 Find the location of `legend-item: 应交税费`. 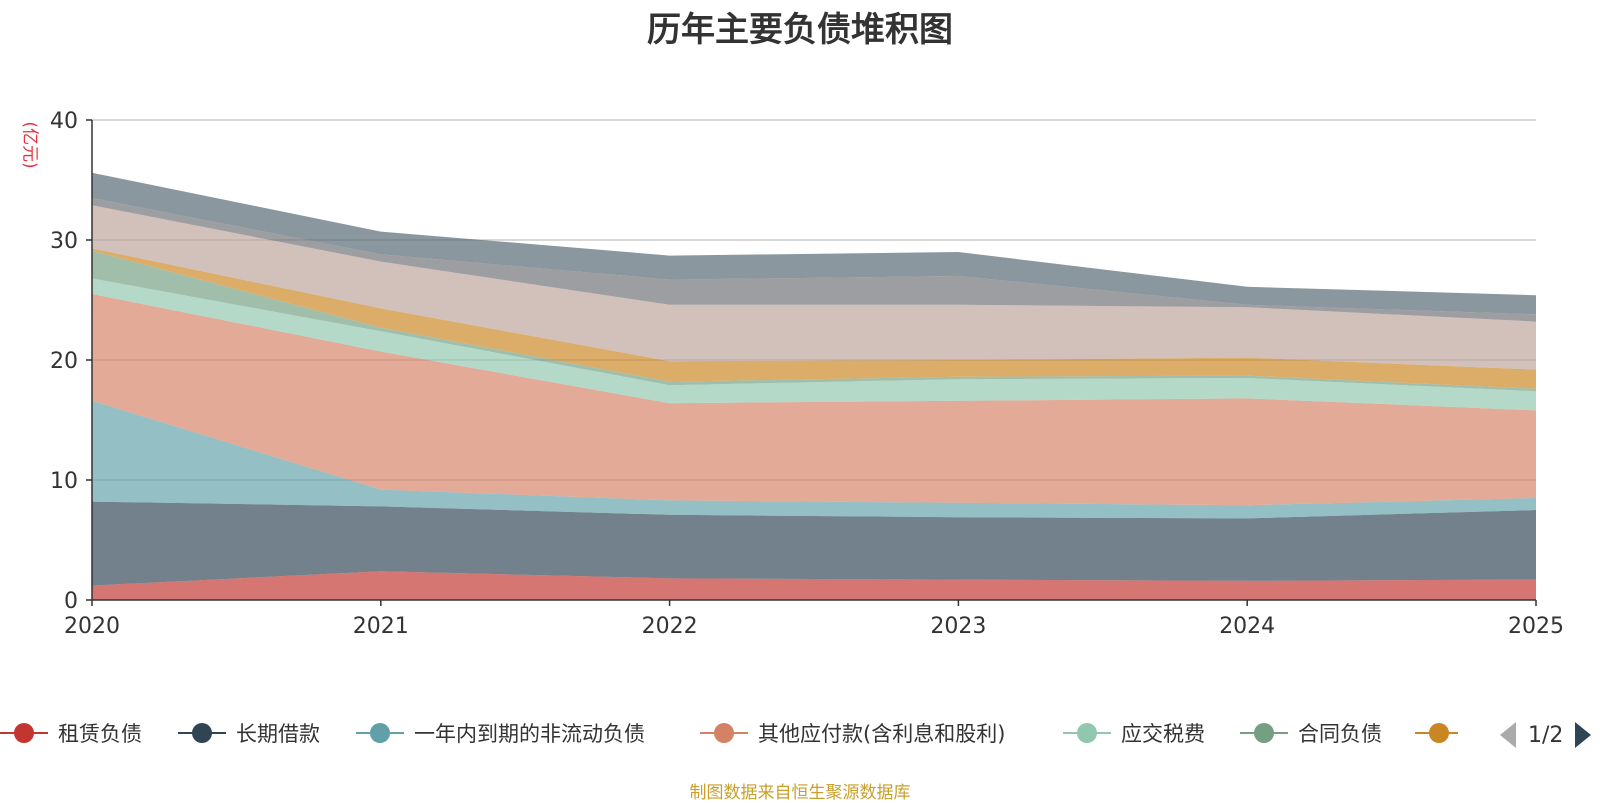

legend-item: 应交税费 is located at coordinates (1134, 733).